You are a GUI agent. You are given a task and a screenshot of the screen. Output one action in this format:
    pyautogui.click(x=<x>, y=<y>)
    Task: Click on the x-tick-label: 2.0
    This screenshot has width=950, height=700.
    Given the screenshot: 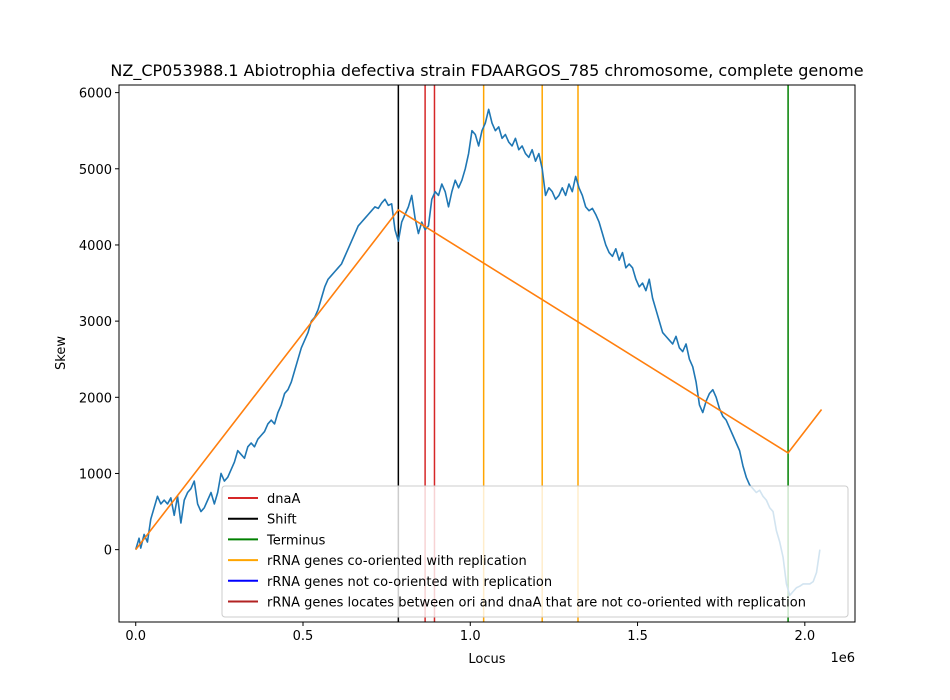 What is the action you would take?
    pyautogui.click(x=804, y=636)
    